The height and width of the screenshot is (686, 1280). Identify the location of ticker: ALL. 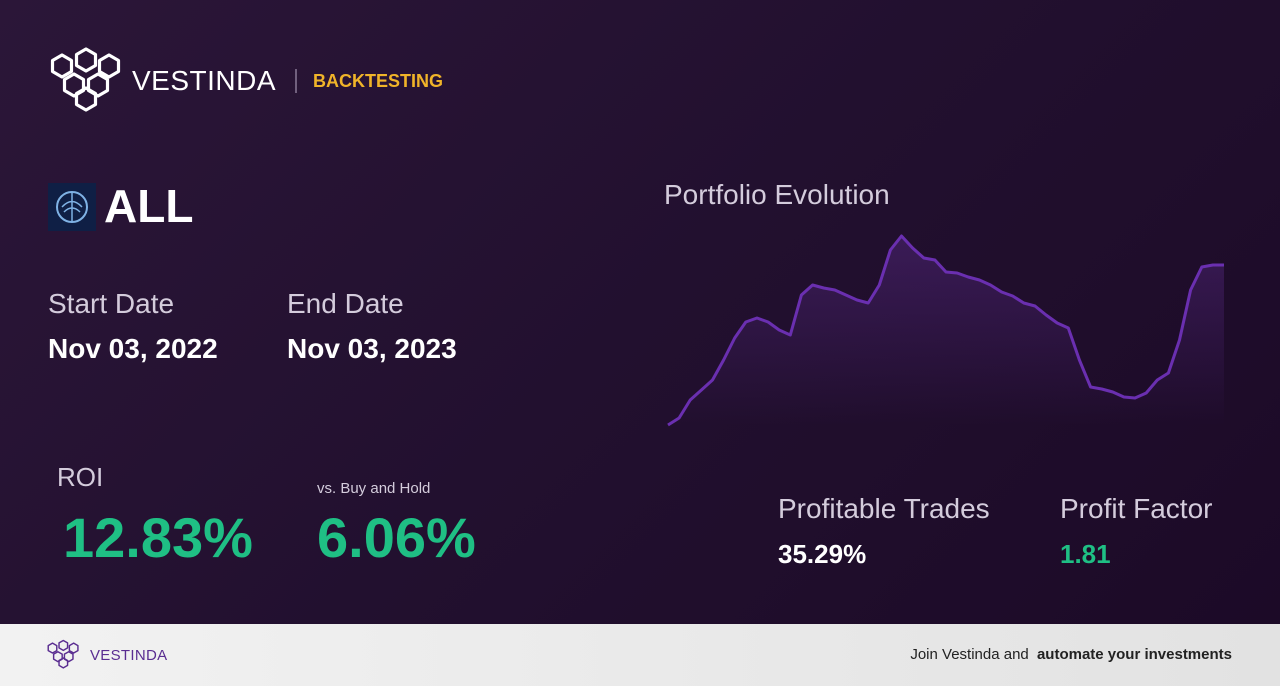
(149, 206).